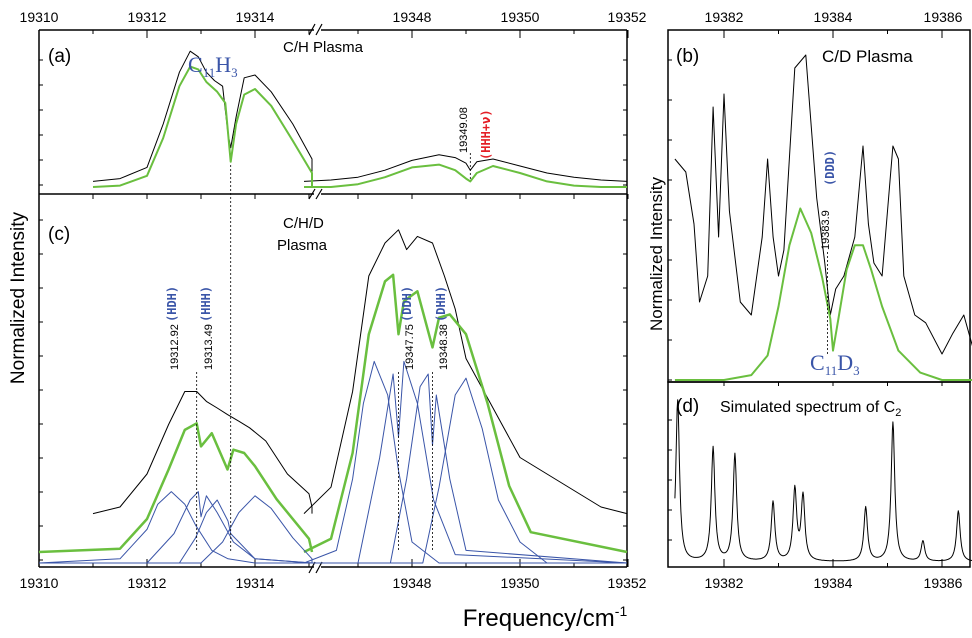 The image size is (972, 638). I want to click on panel-c-line4-value: 19348.38, so click(444, 347).